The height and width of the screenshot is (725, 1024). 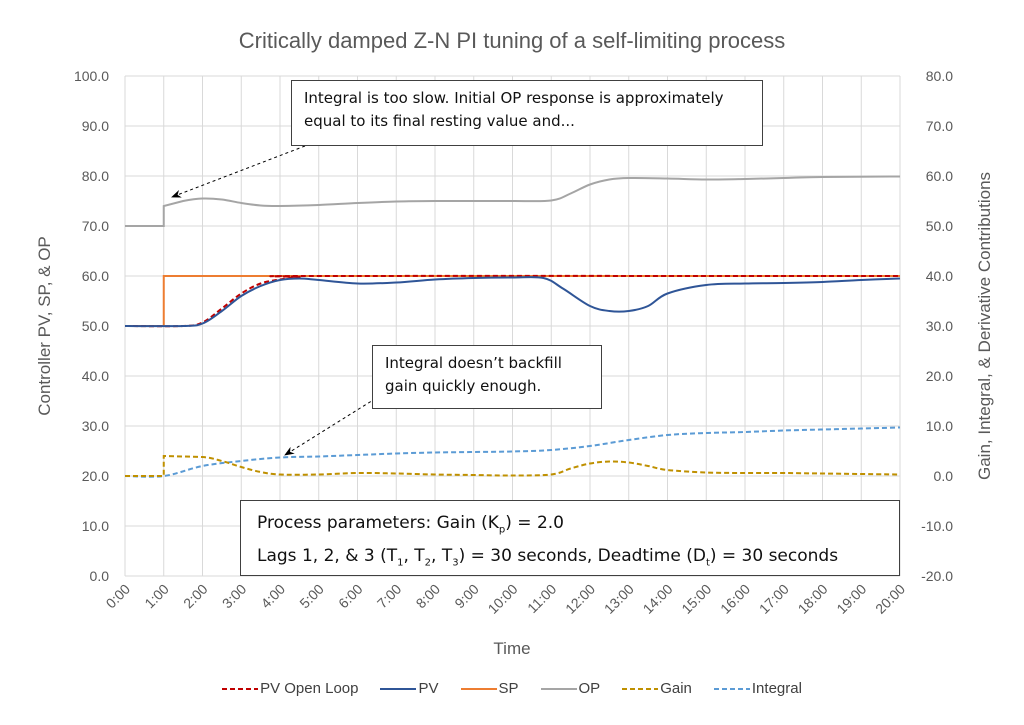 What do you see at coordinates (508, 688) in the screenshot?
I see `legend-label: SP` at bounding box center [508, 688].